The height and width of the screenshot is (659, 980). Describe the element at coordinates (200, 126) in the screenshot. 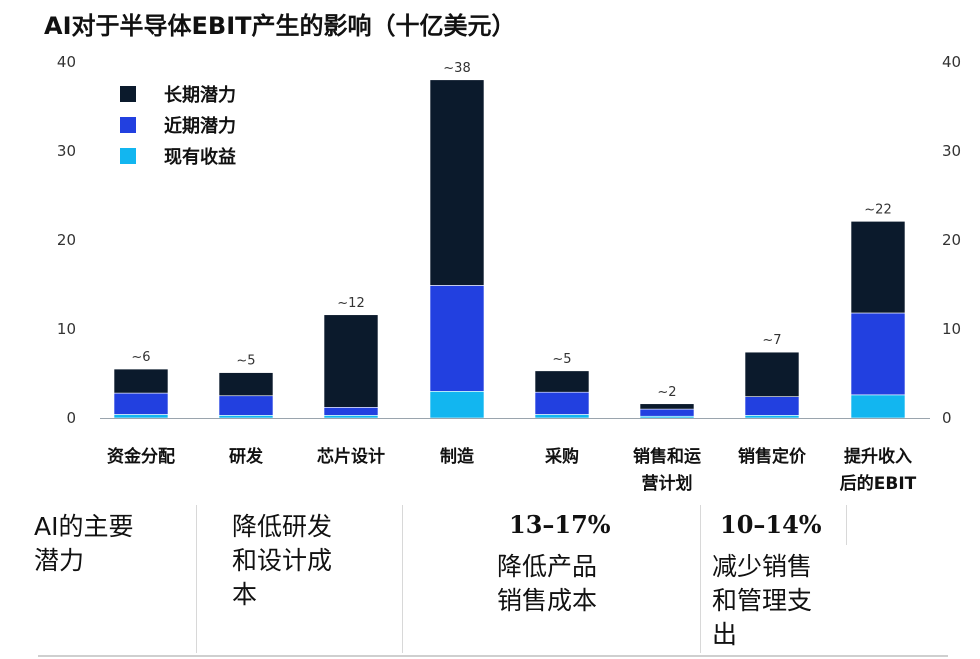

I see `legend-label: 近期潜力` at that location.